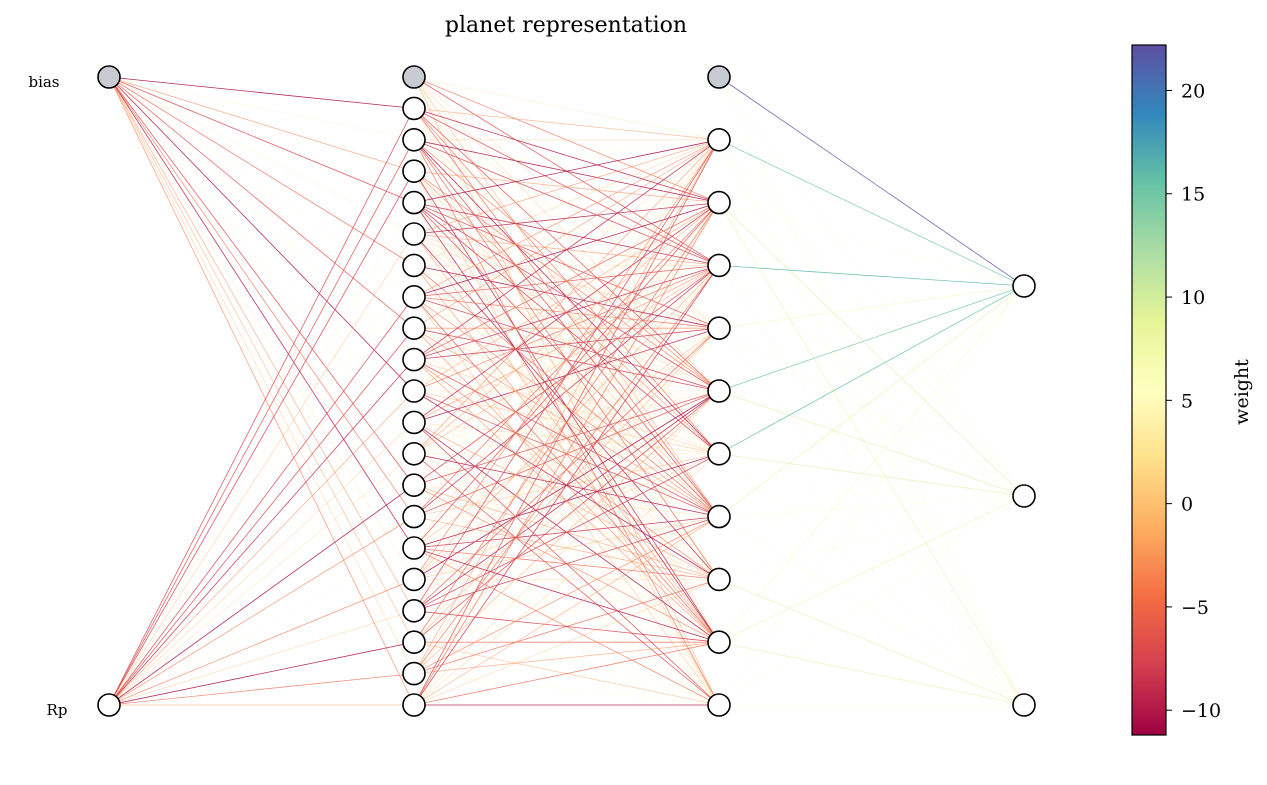 The image size is (1267, 785). What do you see at coordinates (1193, 298) in the screenshot?
I see `colorbar-tick-label: 10` at bounding box center [1193, 298].